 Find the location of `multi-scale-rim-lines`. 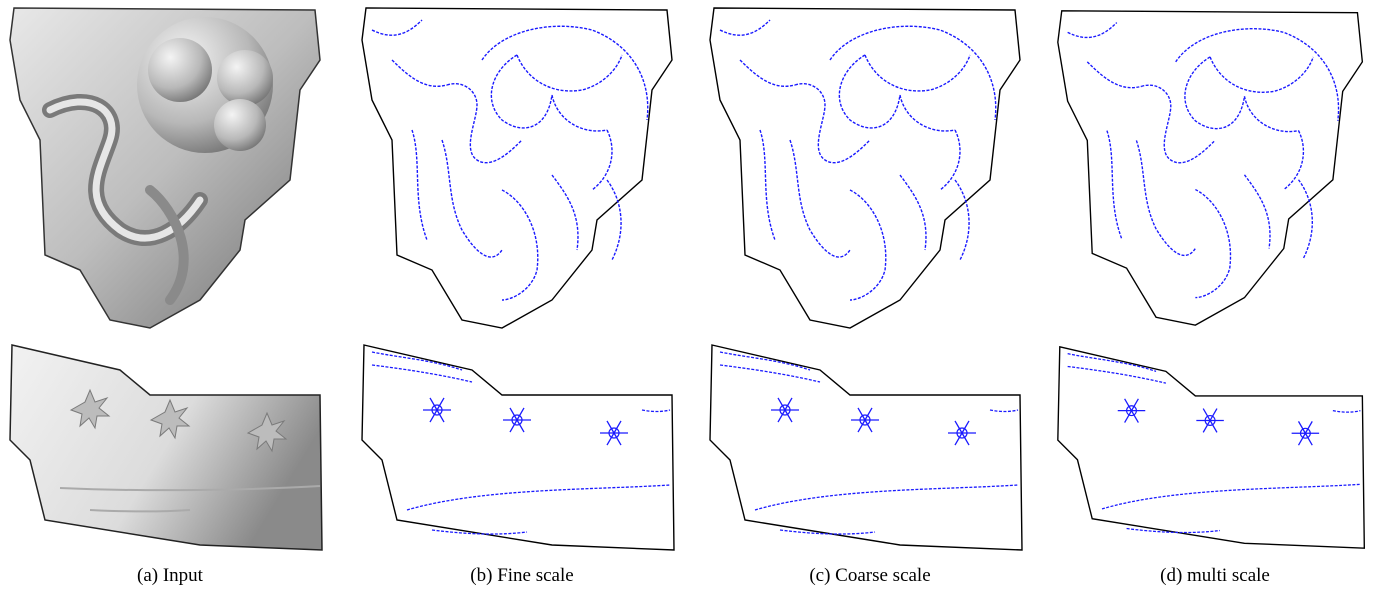

multi-scale-rim-lines is located at coordinates (1211, 447).